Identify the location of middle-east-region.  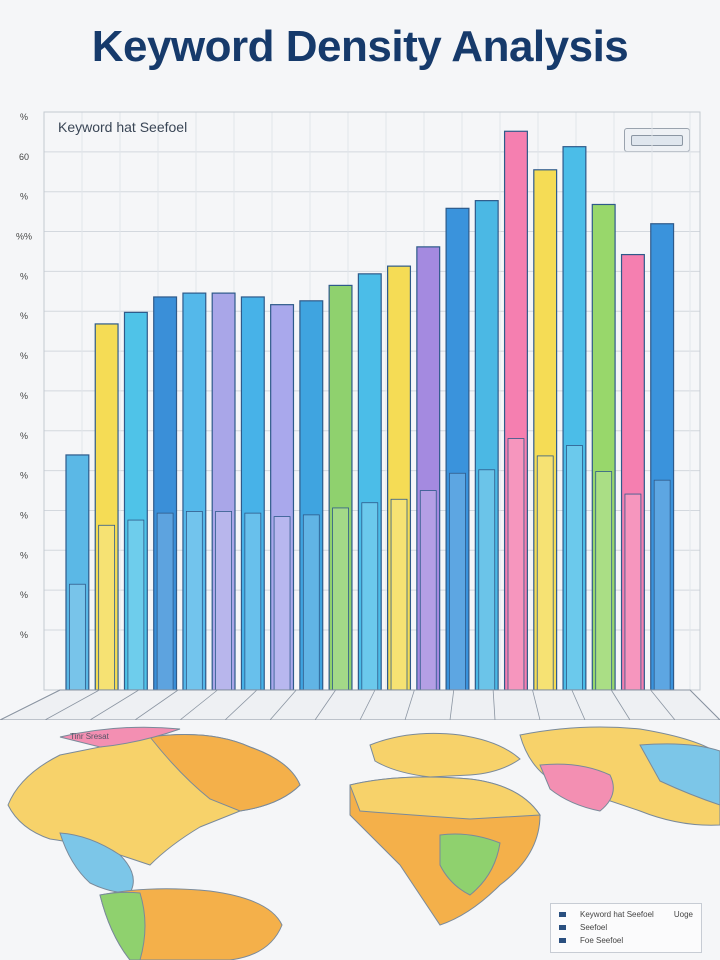
(576, 787).